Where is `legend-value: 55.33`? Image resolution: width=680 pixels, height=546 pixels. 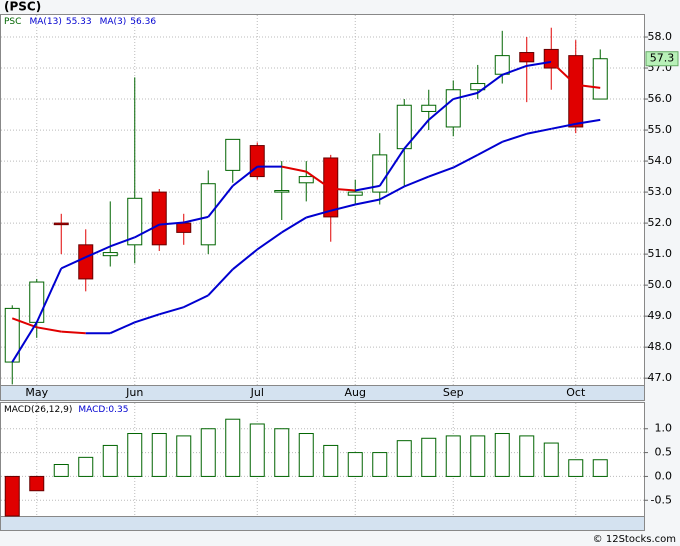
legend-value: 55.33 is located at coordinates (79, 22).